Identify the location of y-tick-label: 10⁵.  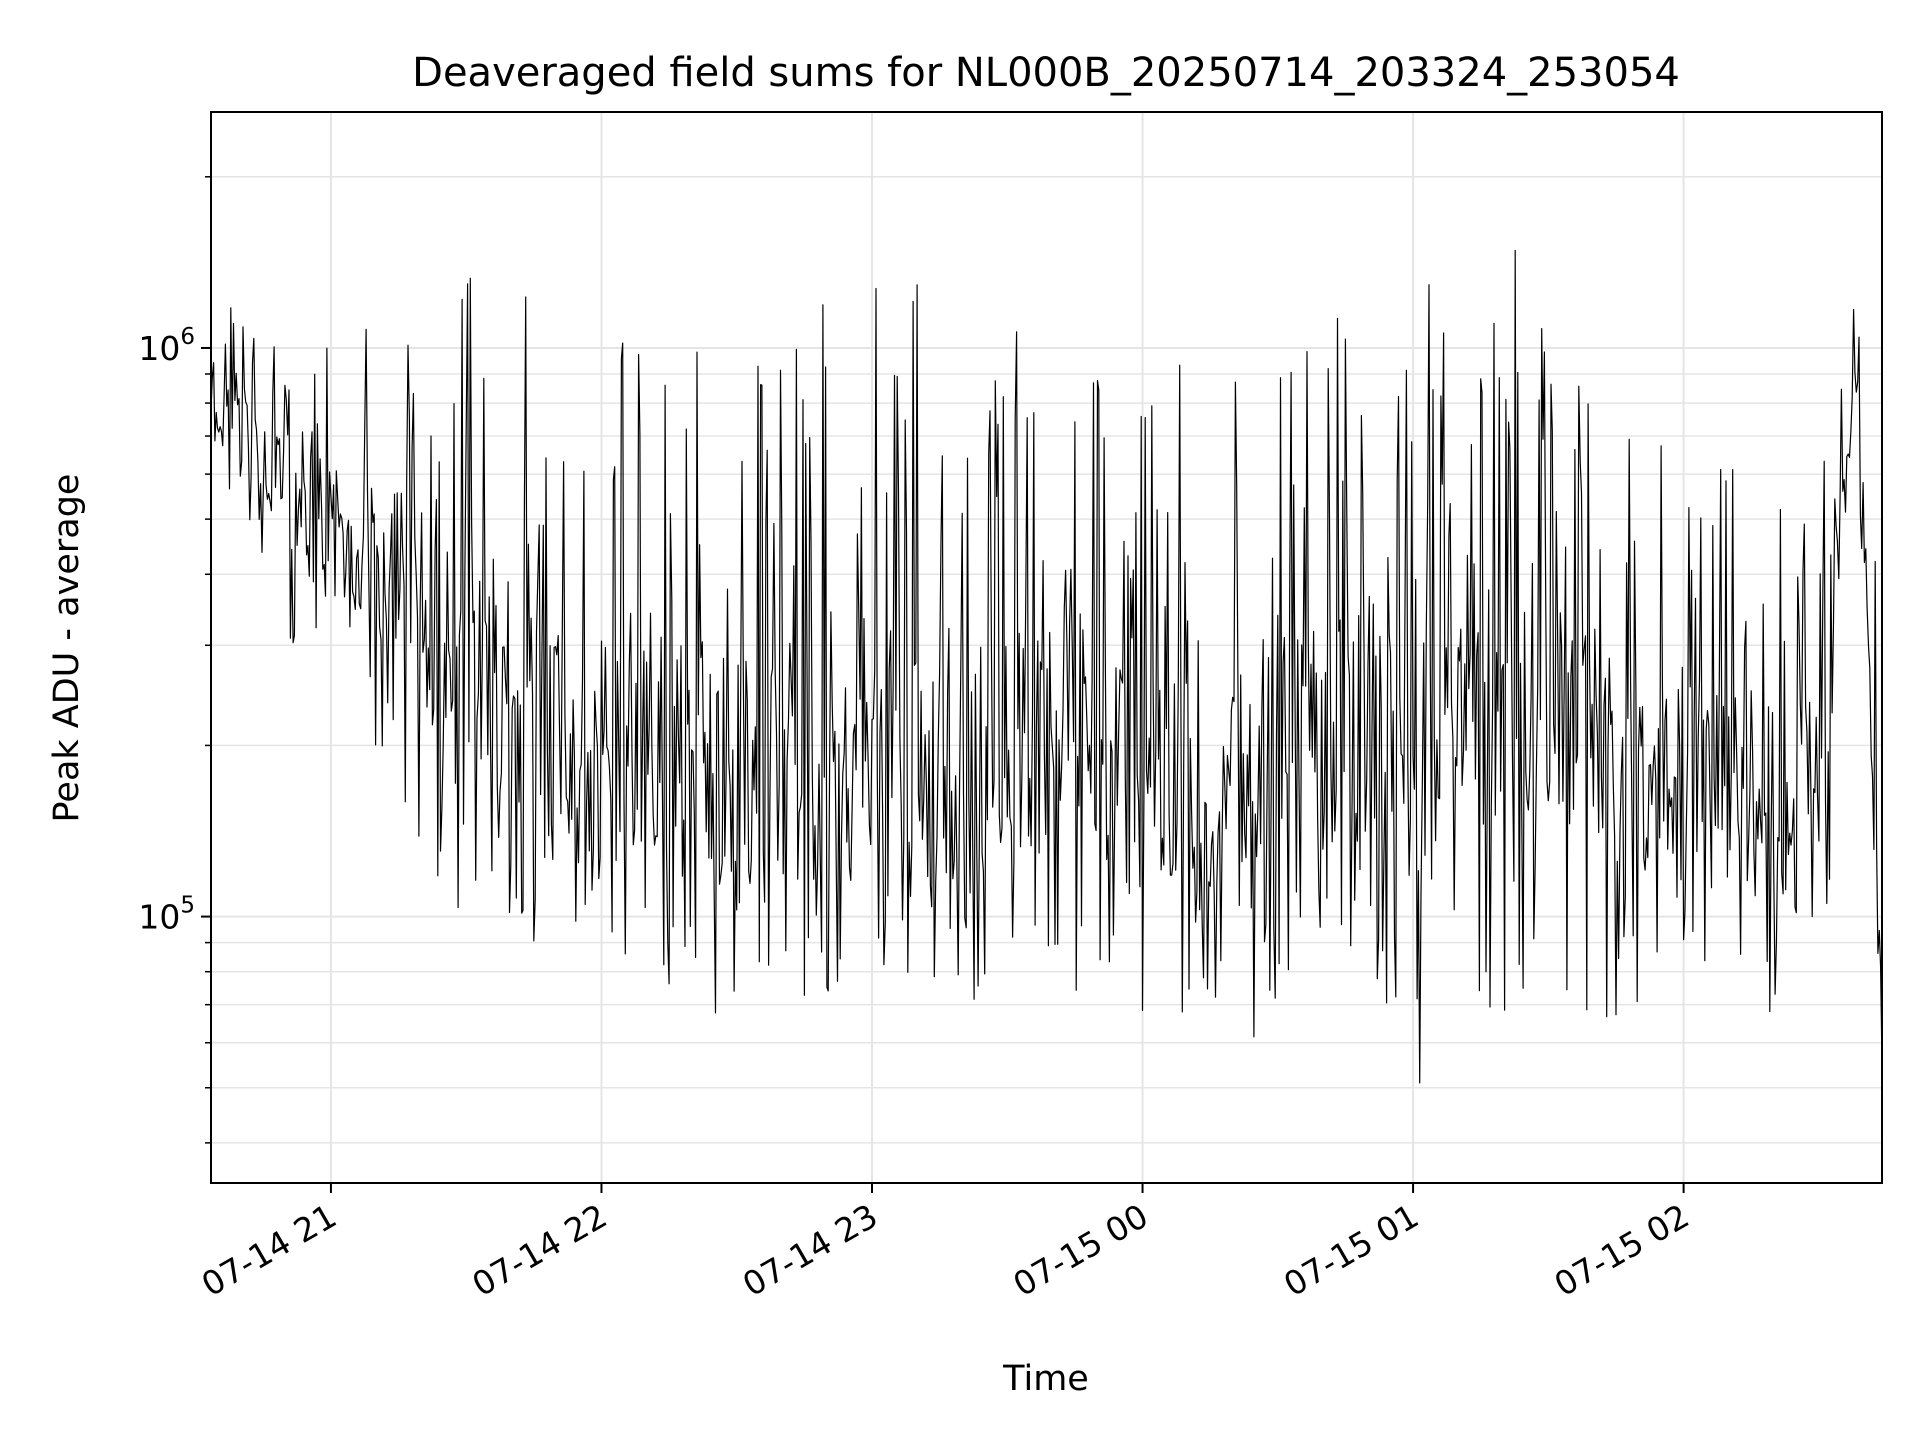
(166, 915).